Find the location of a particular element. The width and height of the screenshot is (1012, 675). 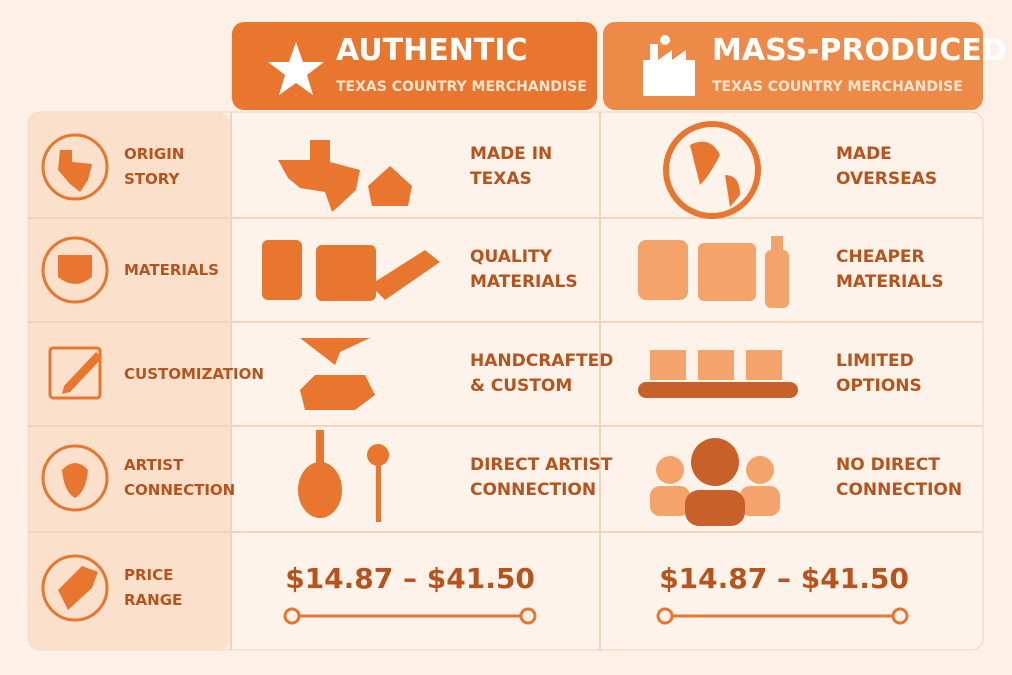

row-label: STORY is located at coordinates (152, 179).